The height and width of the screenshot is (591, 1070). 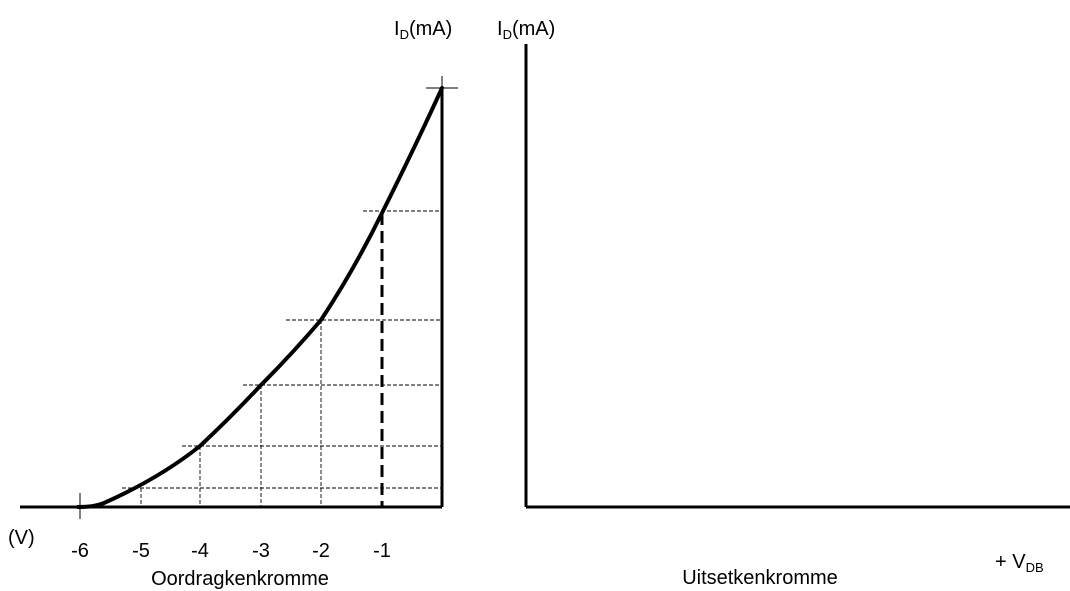 I want to click on left-y-label-unit: (mA), so click(x=430, y=29).